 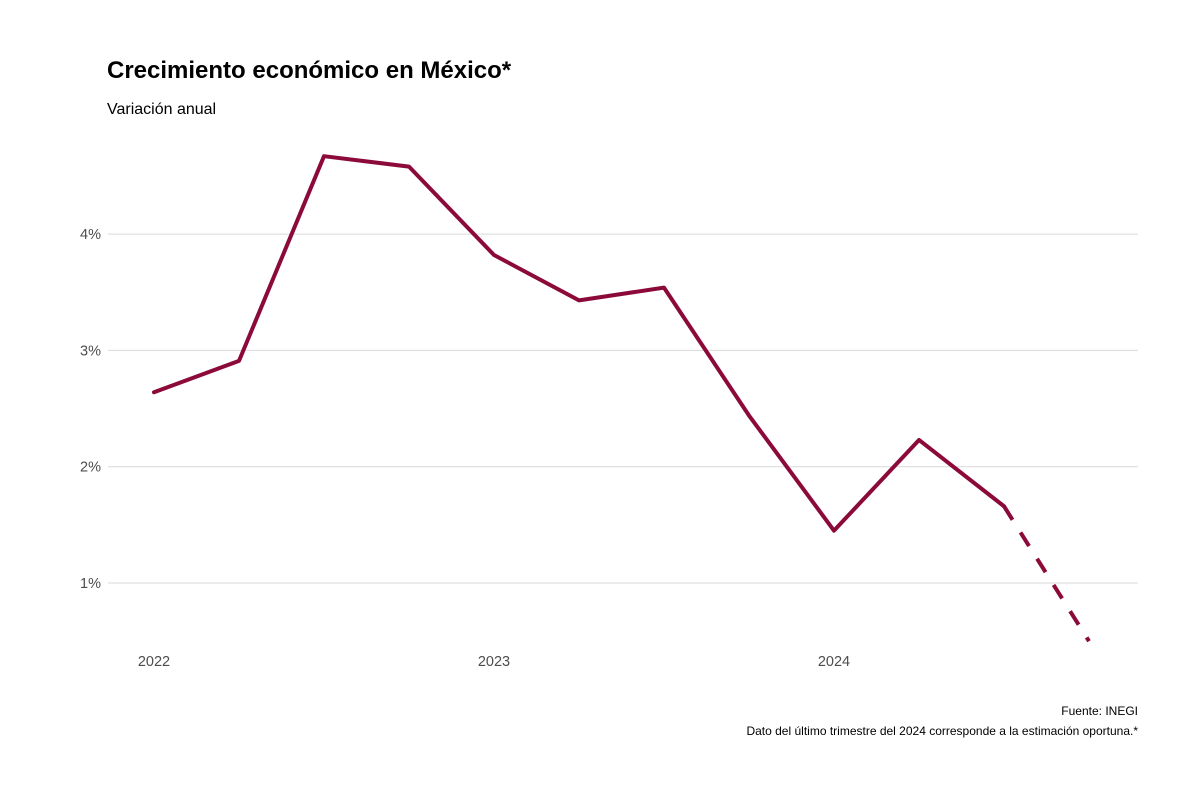 I want to click on y-axis-ticks: 1% 2% 3% 4%, so click(x=90, y=409).